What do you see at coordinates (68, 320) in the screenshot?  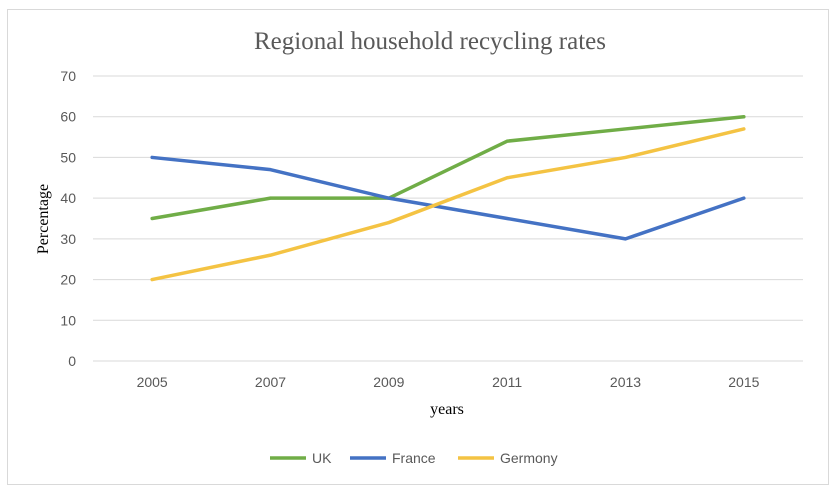 I see `y-tick-10: 10` at bounding box center [68, 320].